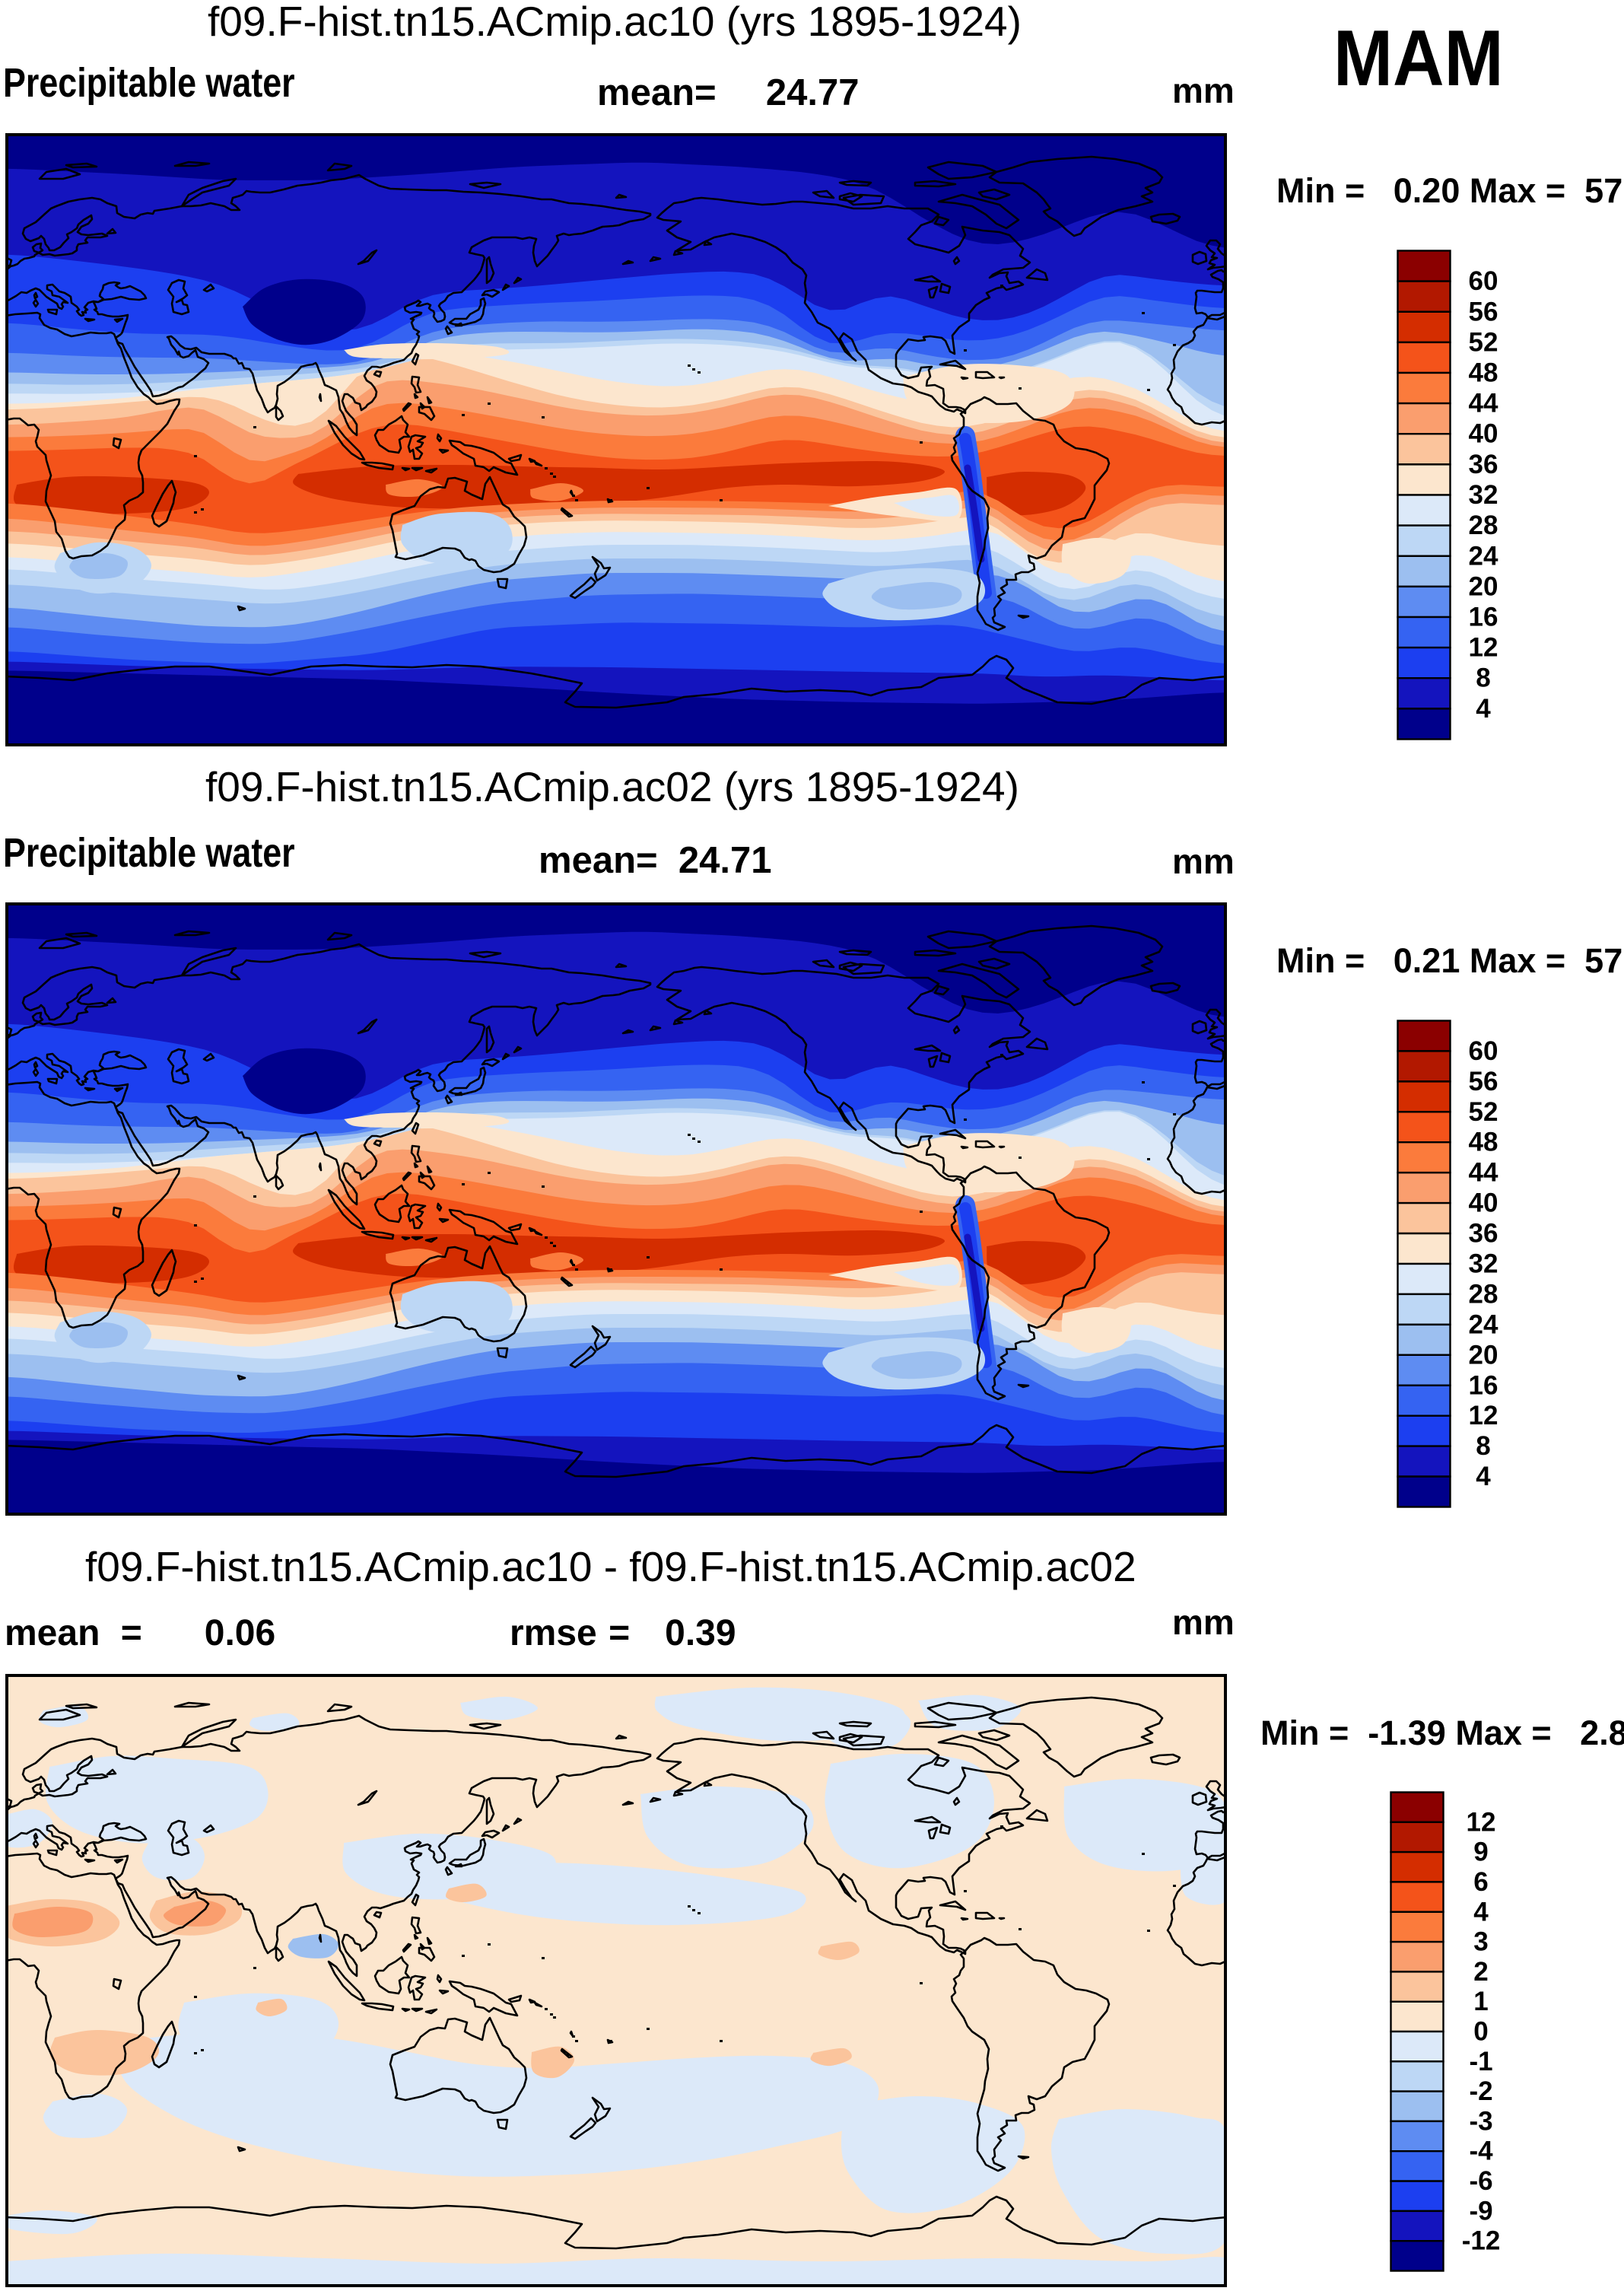  What do you see at coordinates (1480, 2031) in the screenshot?
I see `svg-text: 0` at bounding box center [1480, 2031].